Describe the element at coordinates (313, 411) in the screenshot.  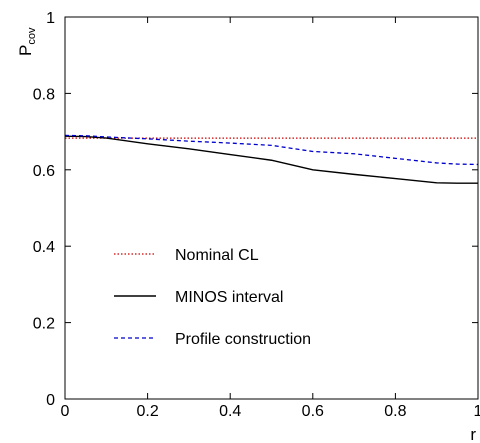
I see `x-tick-label: 0.6` at that location.